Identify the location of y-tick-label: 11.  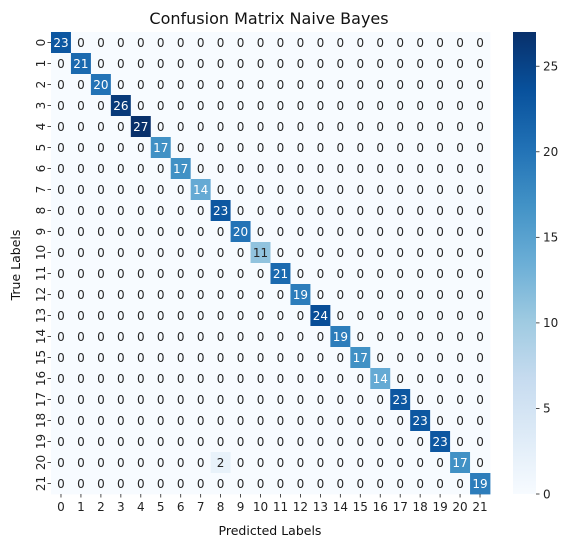
(41, 273).